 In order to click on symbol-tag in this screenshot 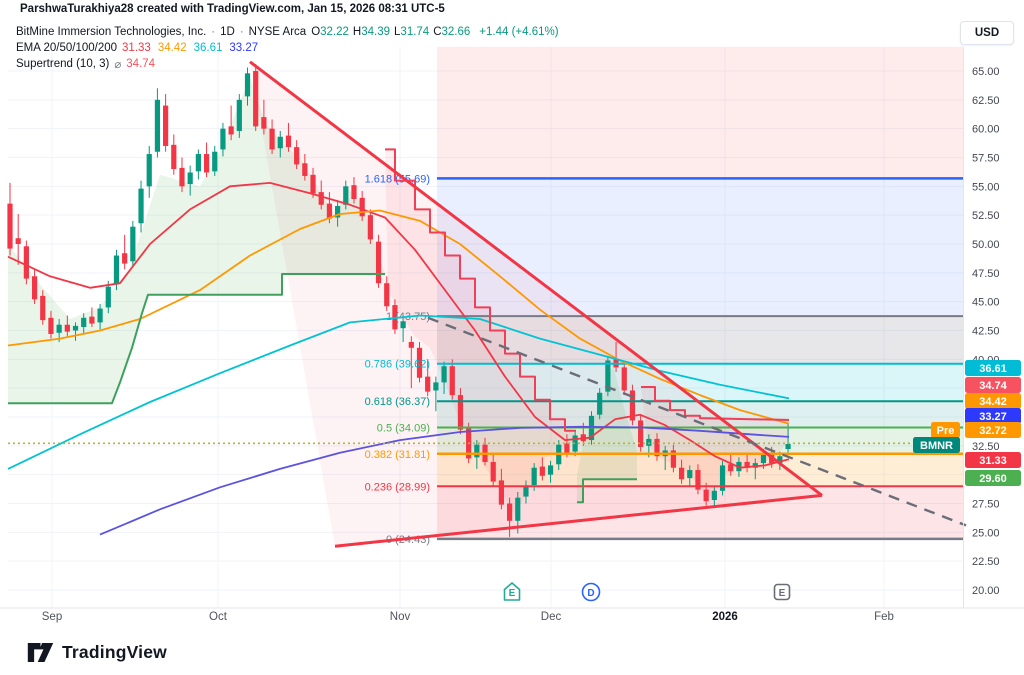, I will do `click(936, 445)`.